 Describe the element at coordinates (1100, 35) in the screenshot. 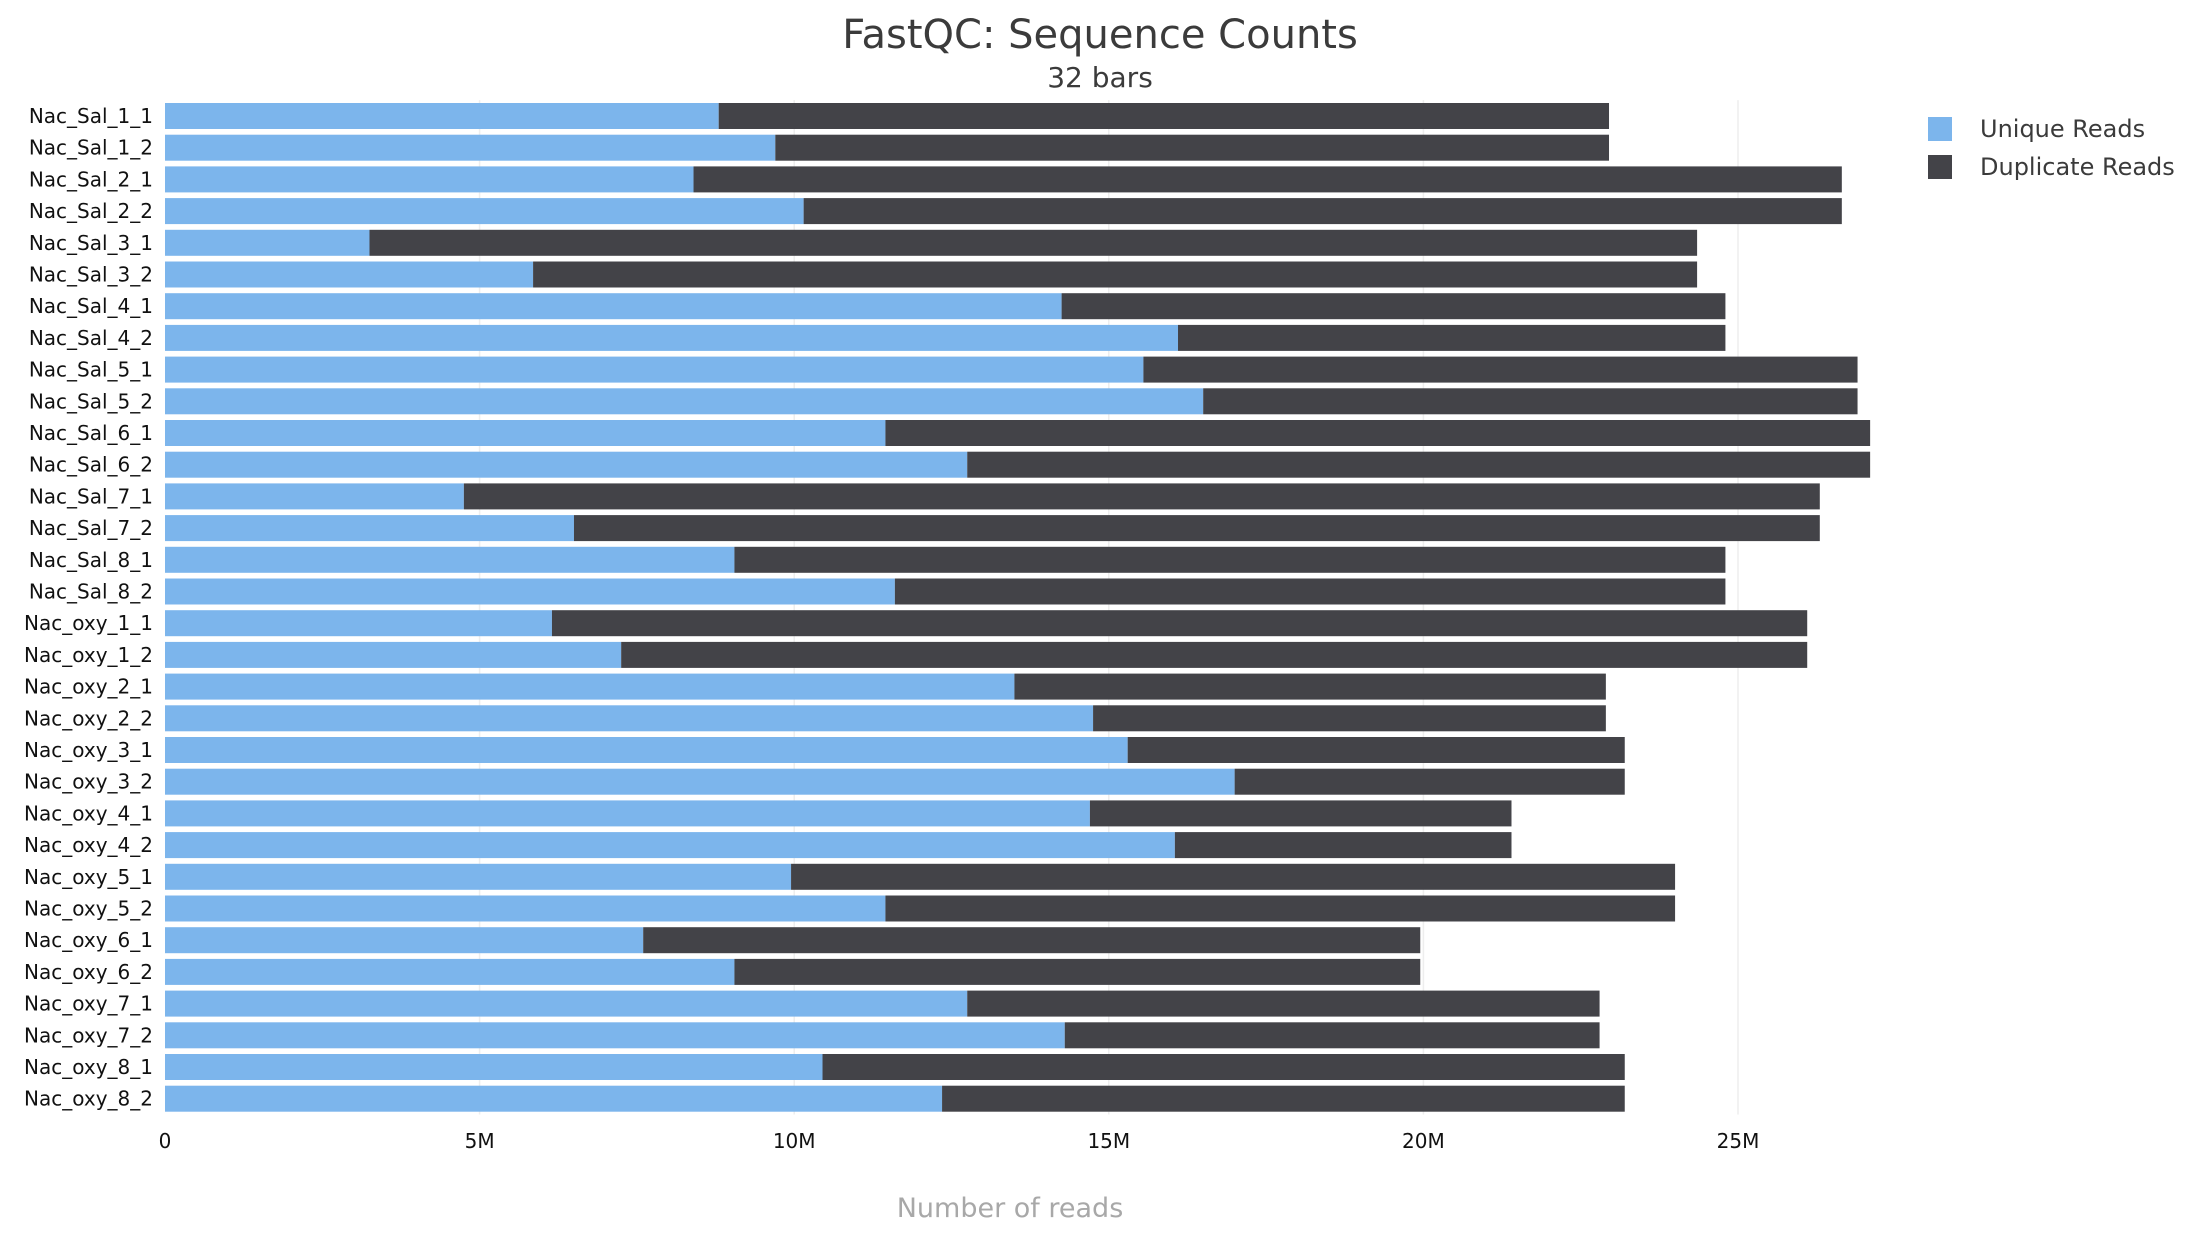

I see `chart-title: FastQC: Sequence Counts` at that location.